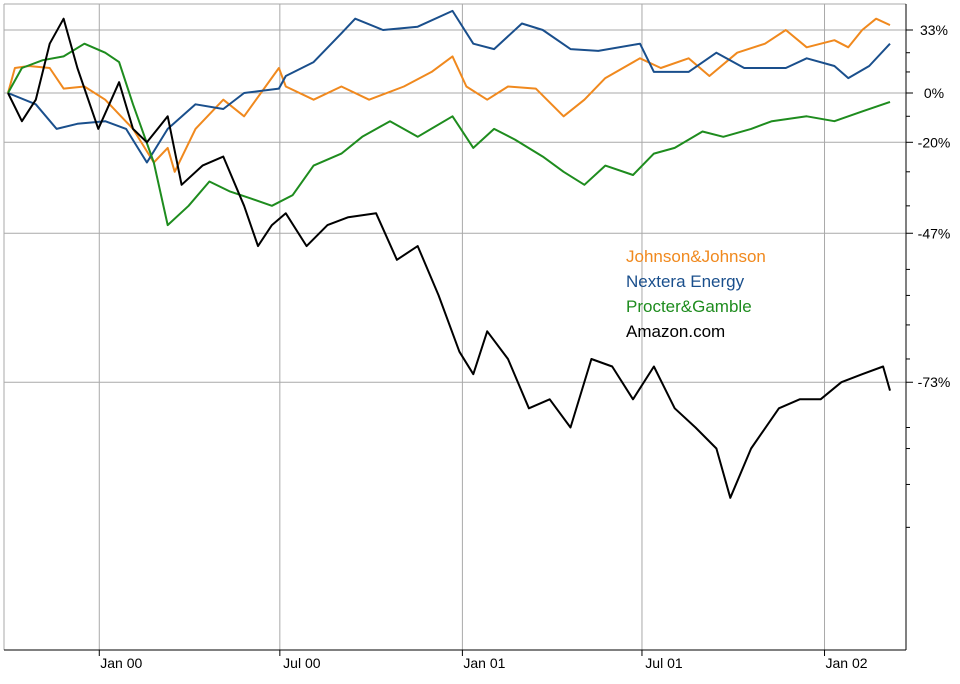 The width and height of the screenshot is (960, 684). I want to click on y-tick-label: -47%, so click(934, 233).